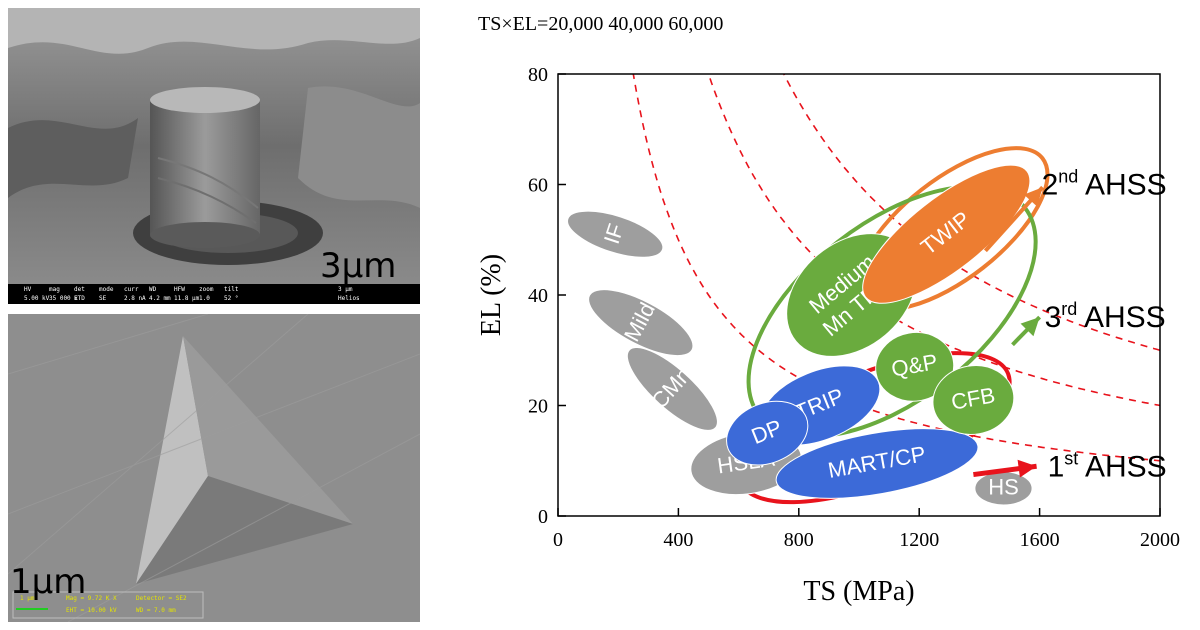 The height and width of the screenshot is (630, 1200). Describe the element at coordinates (37, 298) in the screenshot. I see `info-bar-value: 5.00 kV` at that location.